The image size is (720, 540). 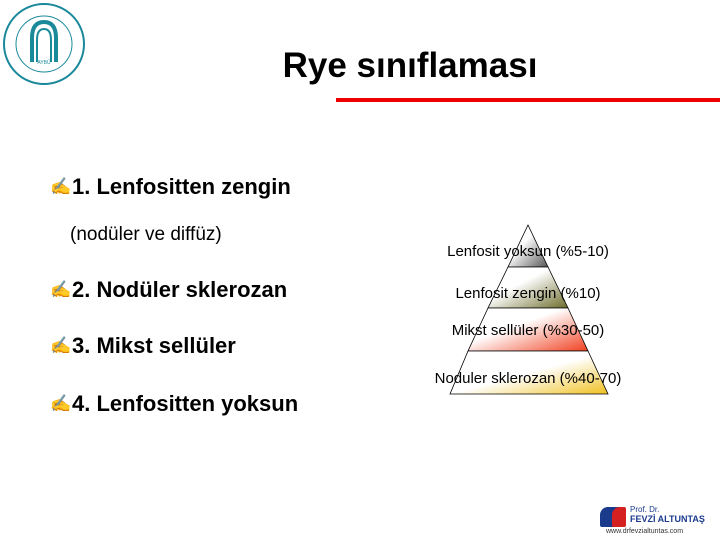 I want to click on bullet-subnote: (nodüler ve diffüz), so click(x=146, y=234).